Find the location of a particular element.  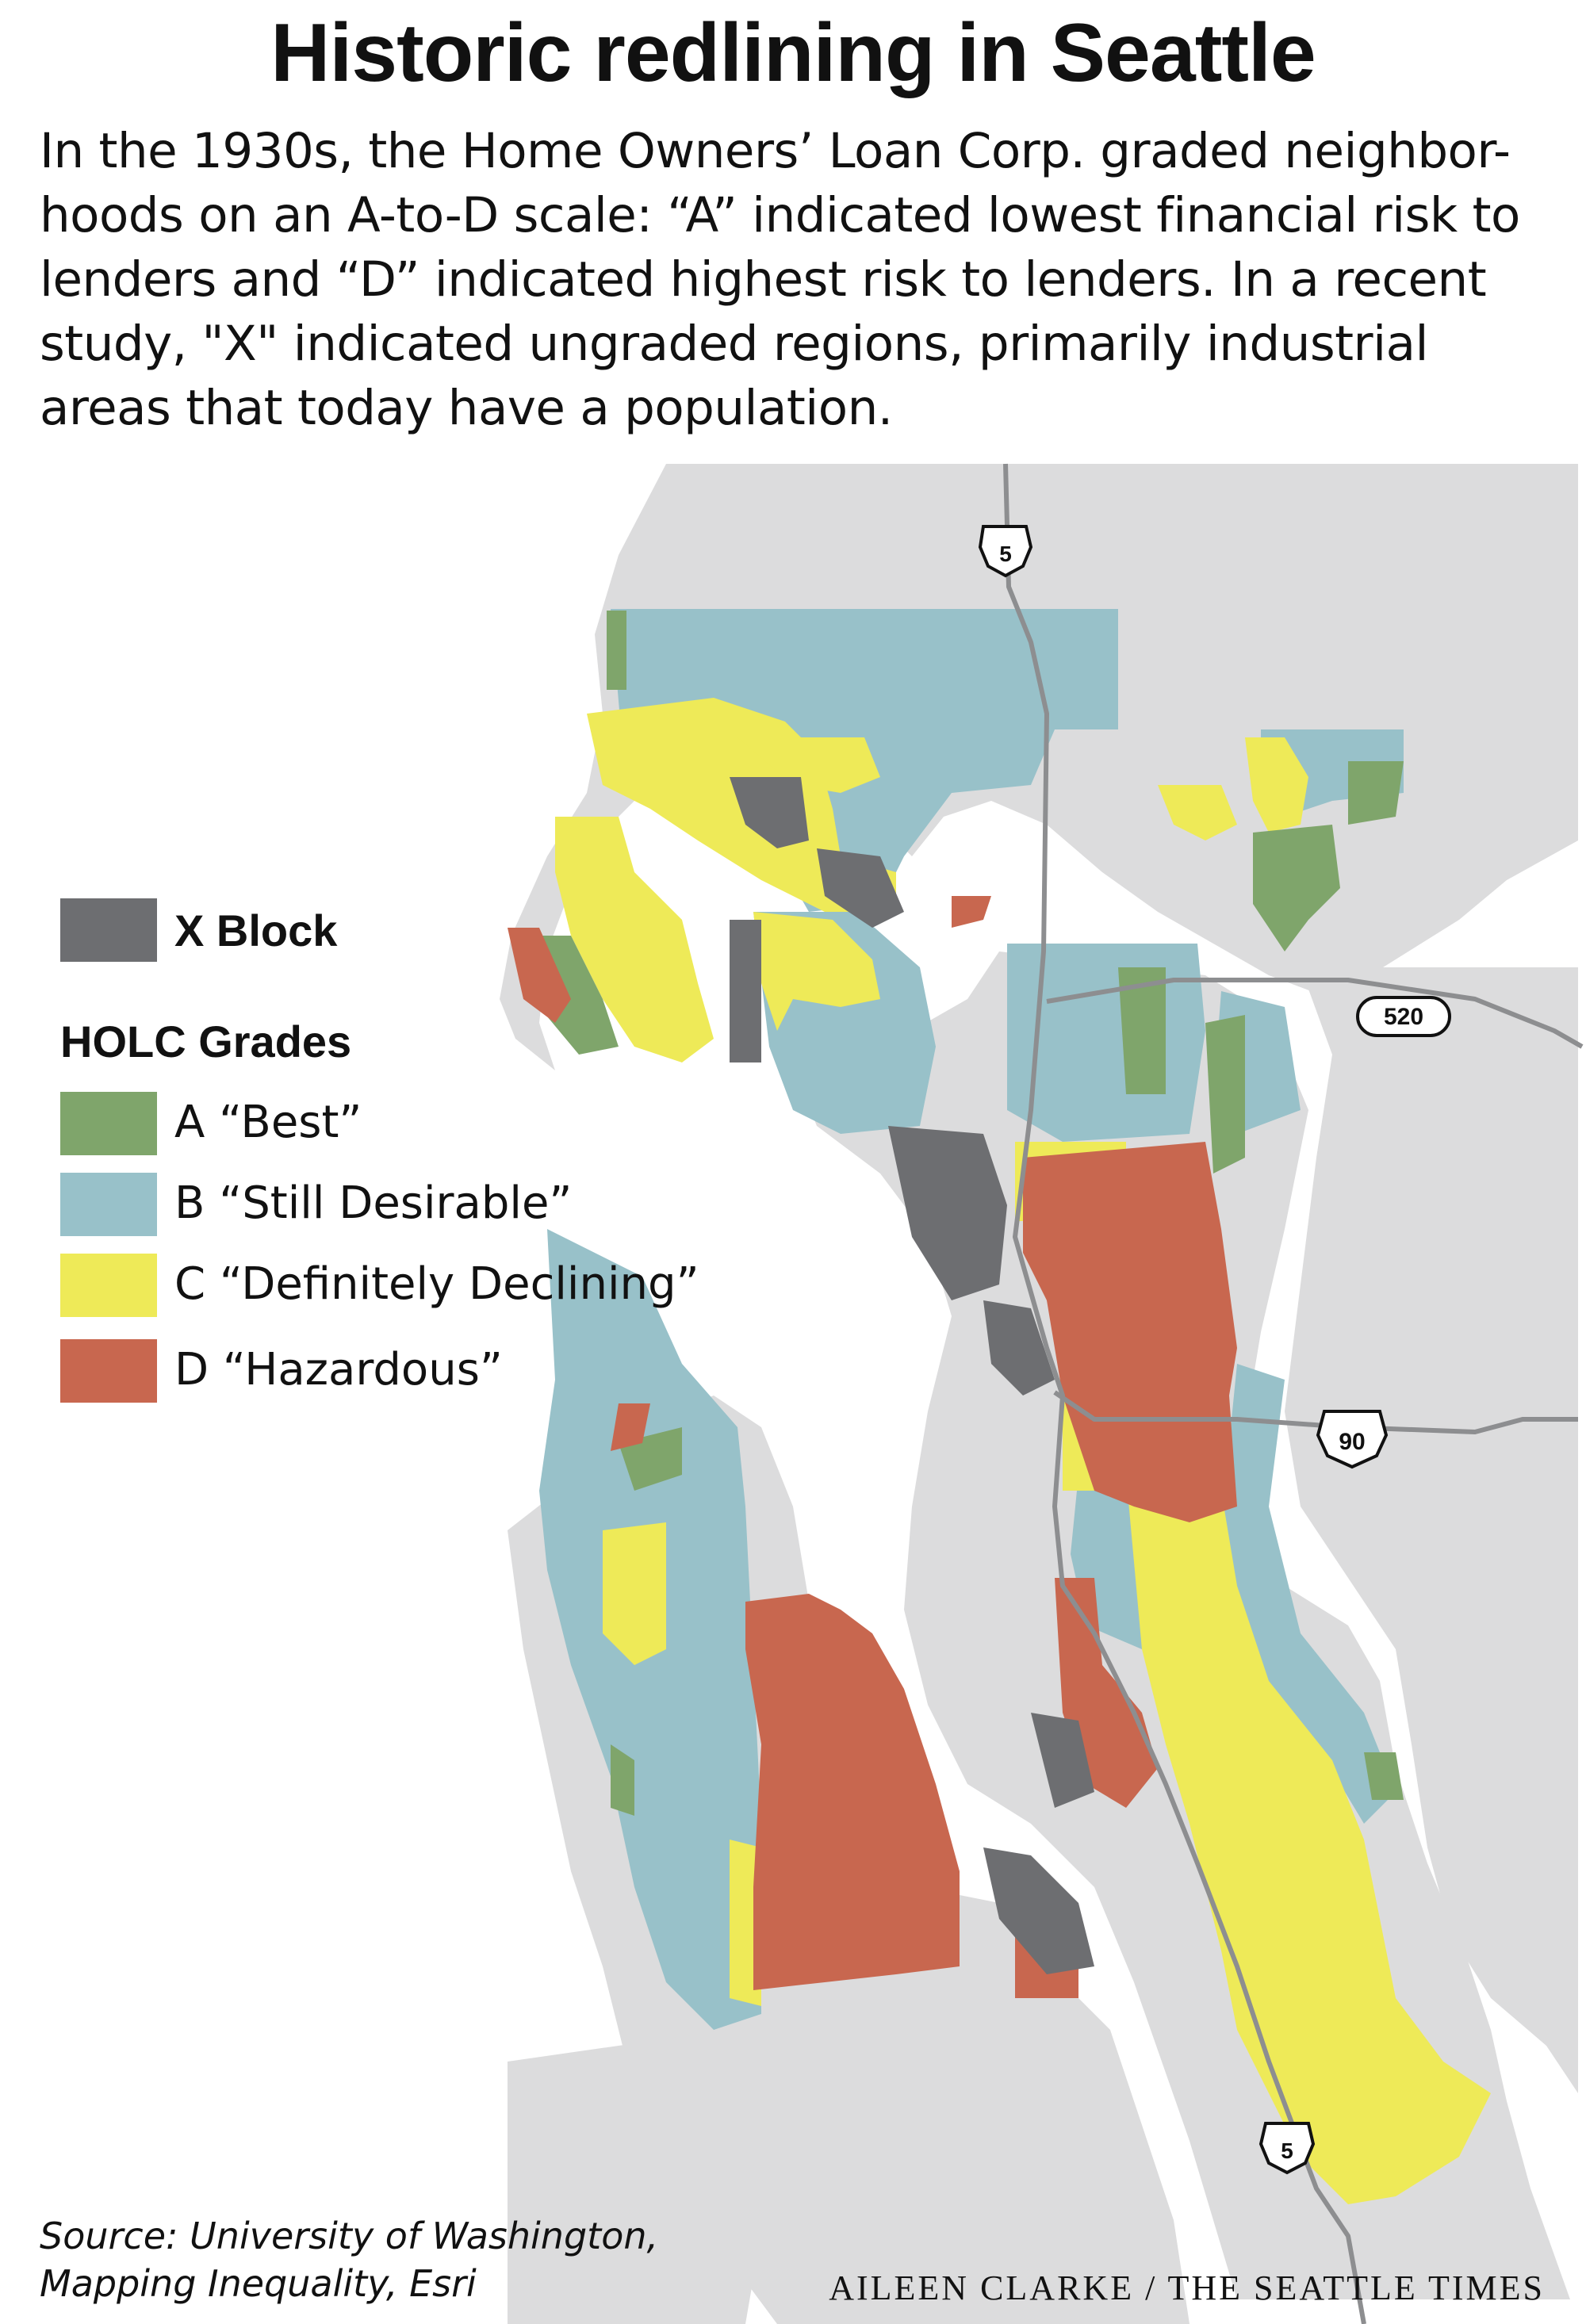

legend-swatch-a is located at coordinates (108, 1123).